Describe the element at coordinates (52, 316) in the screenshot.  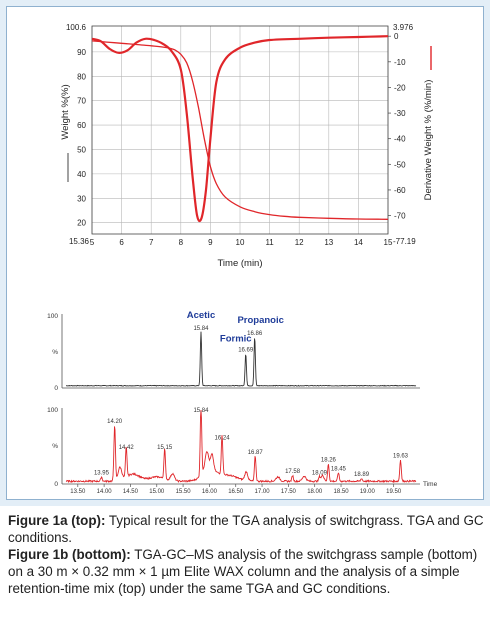
I see `chrom-top-y-tick-100: 100` at that location.